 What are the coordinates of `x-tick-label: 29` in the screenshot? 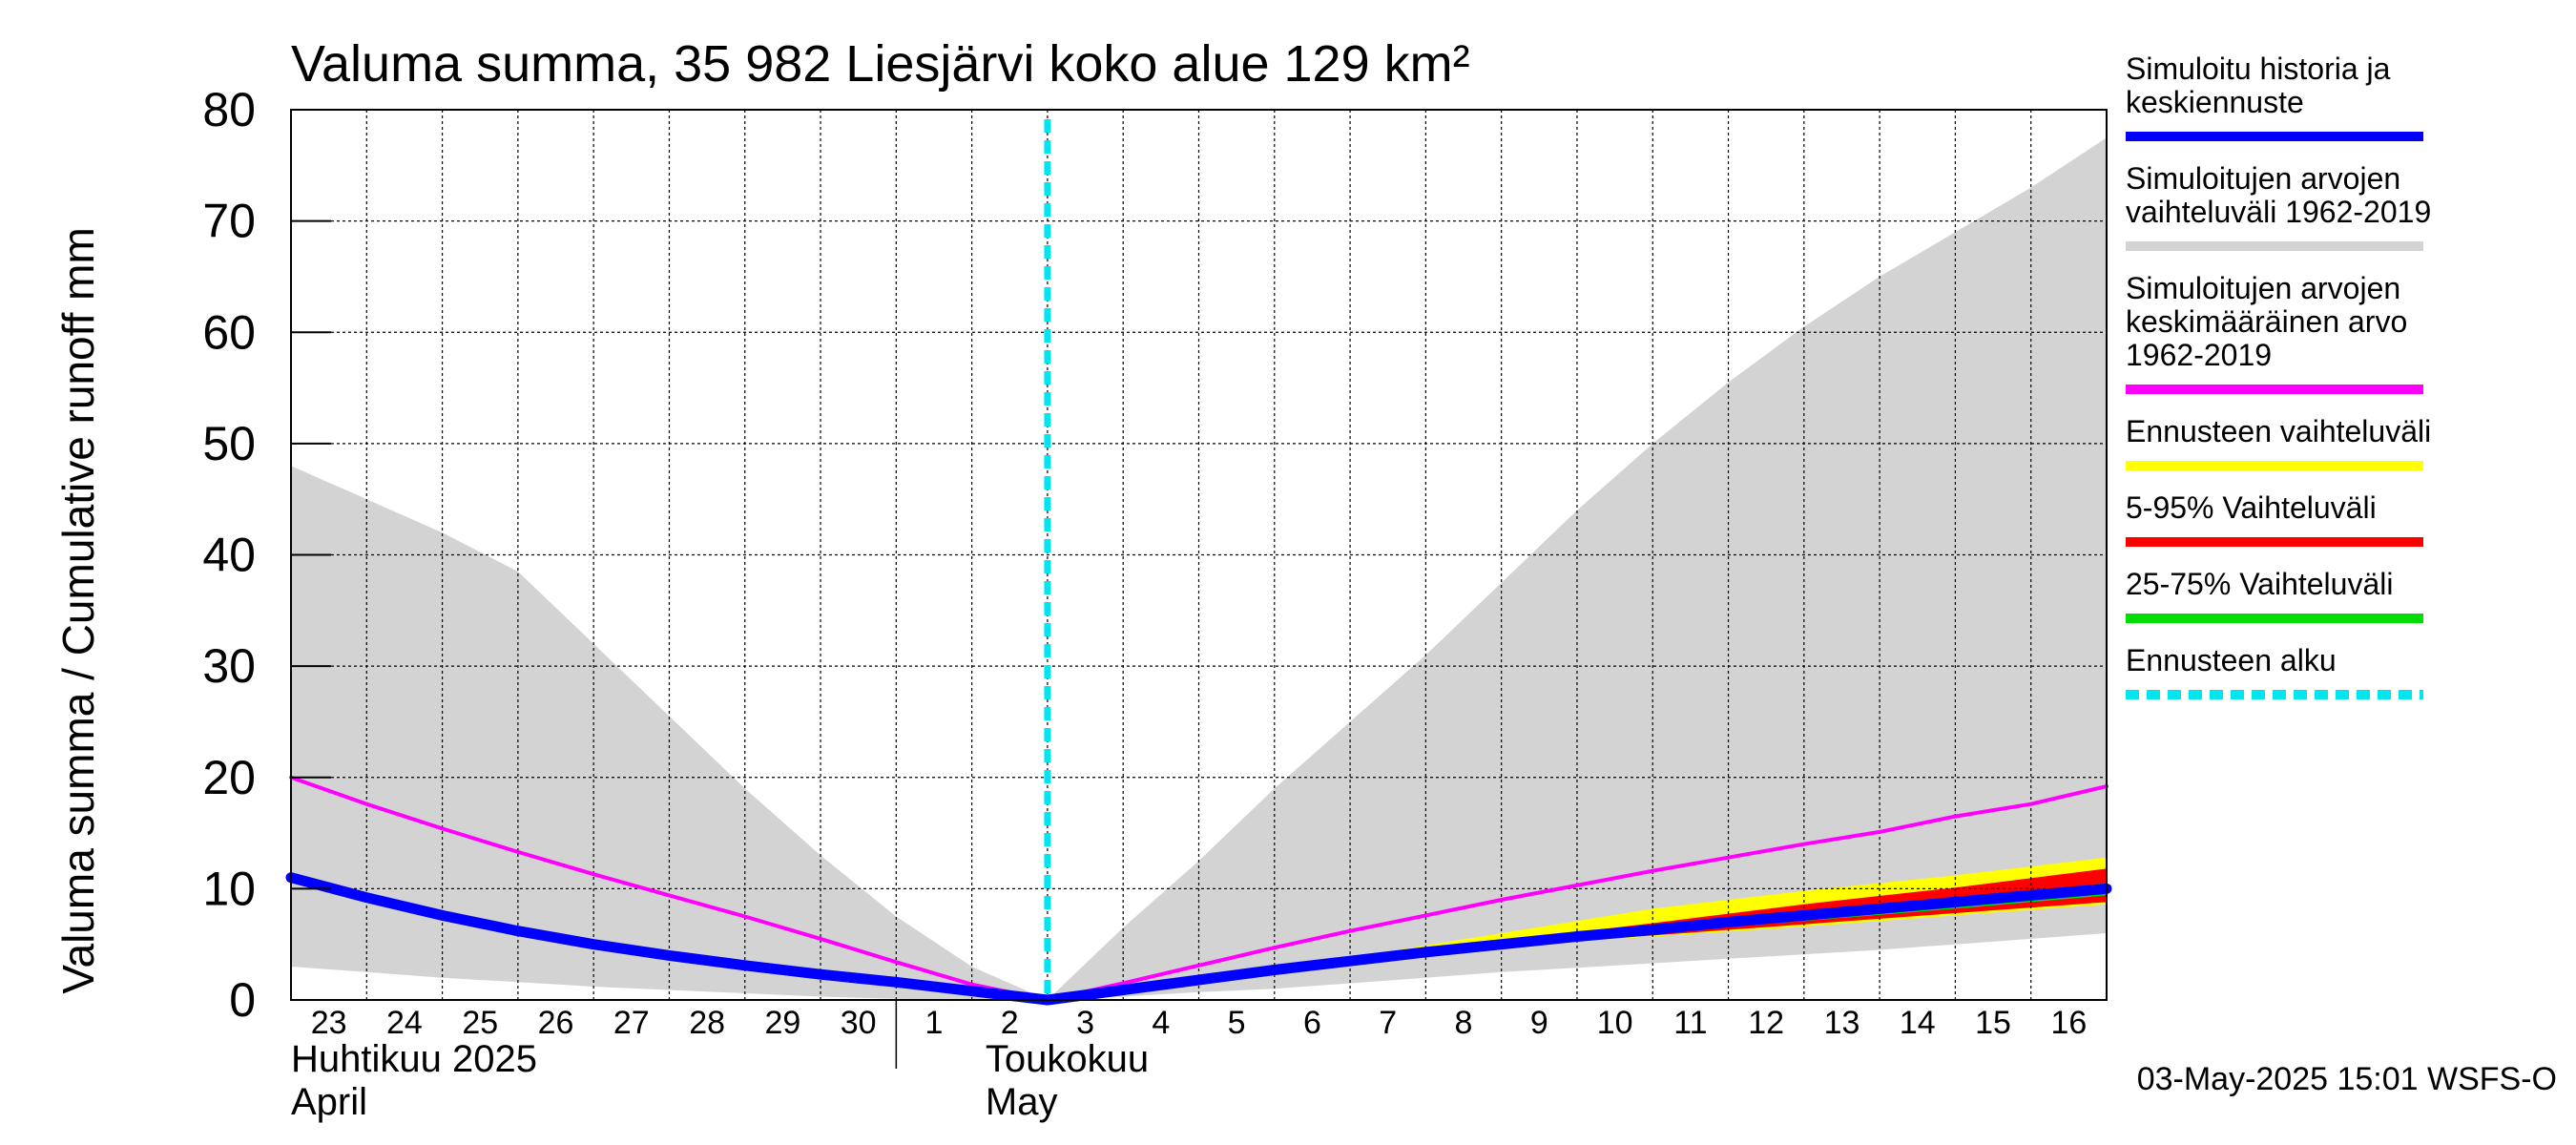 It's located at (782, 1023).